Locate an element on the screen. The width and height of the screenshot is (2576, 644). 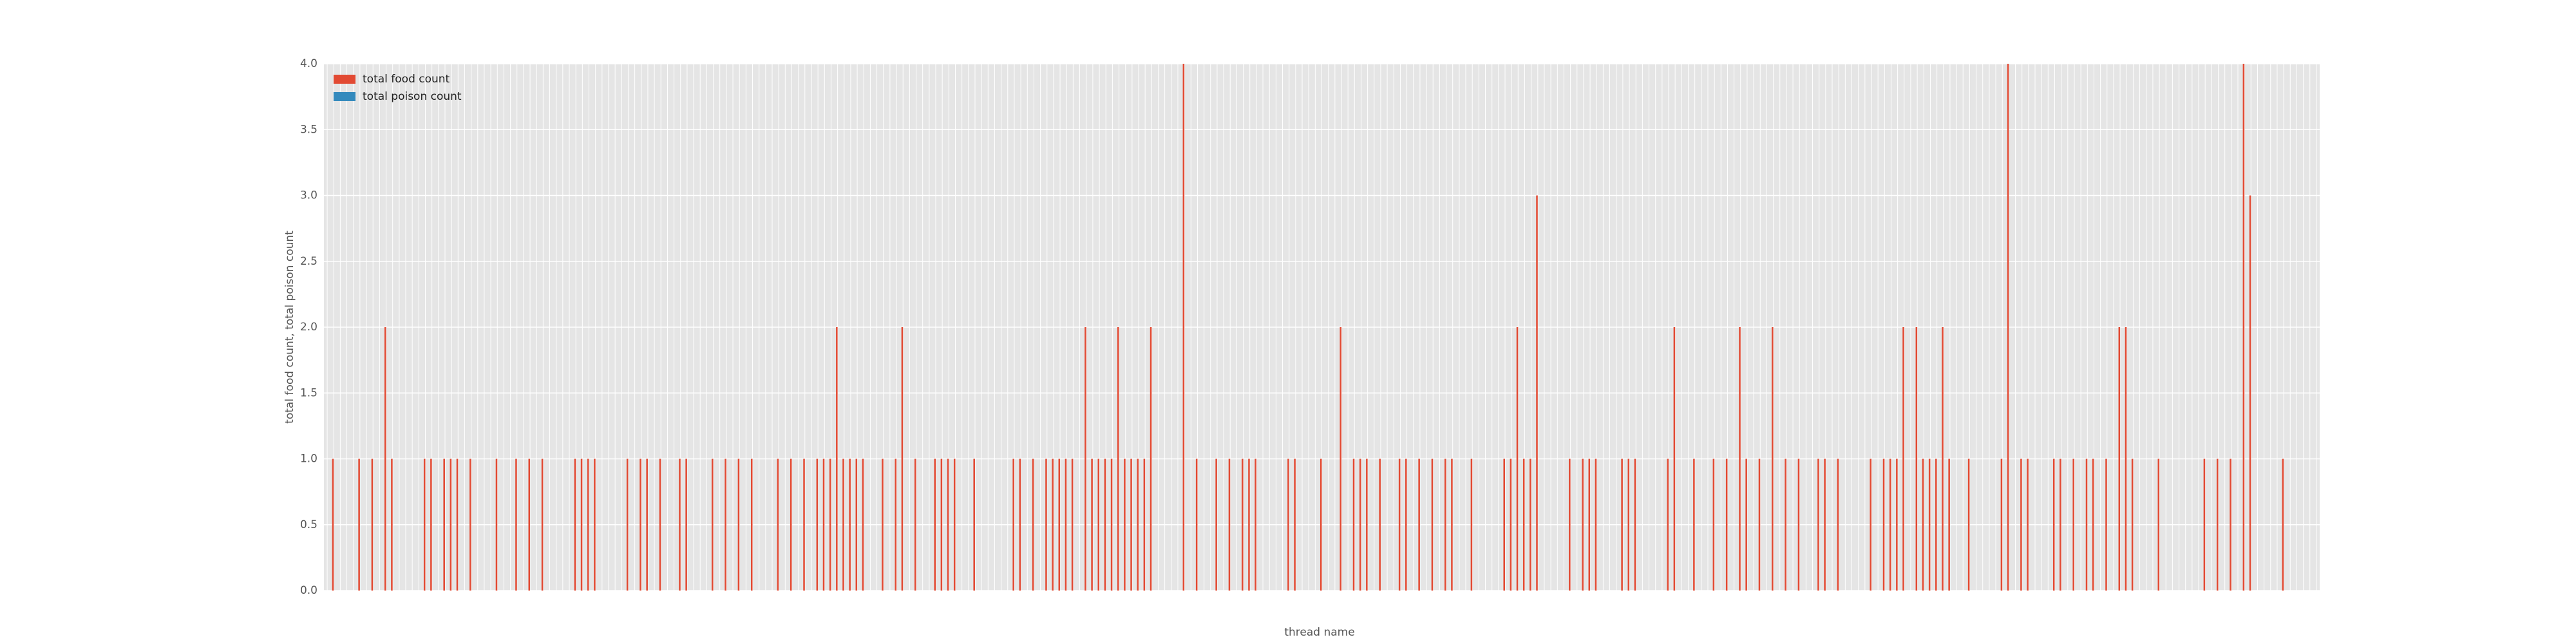
legend-label: total poison count is located at coordinates (413, 96).